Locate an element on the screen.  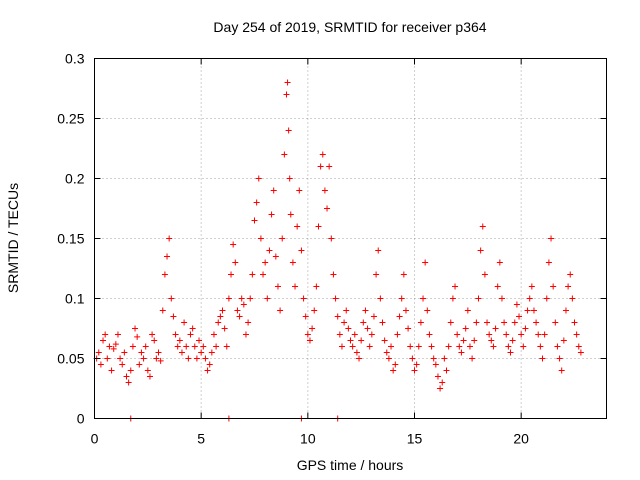
y-tick-label: 0.05 is located at coordinates (70, 359).